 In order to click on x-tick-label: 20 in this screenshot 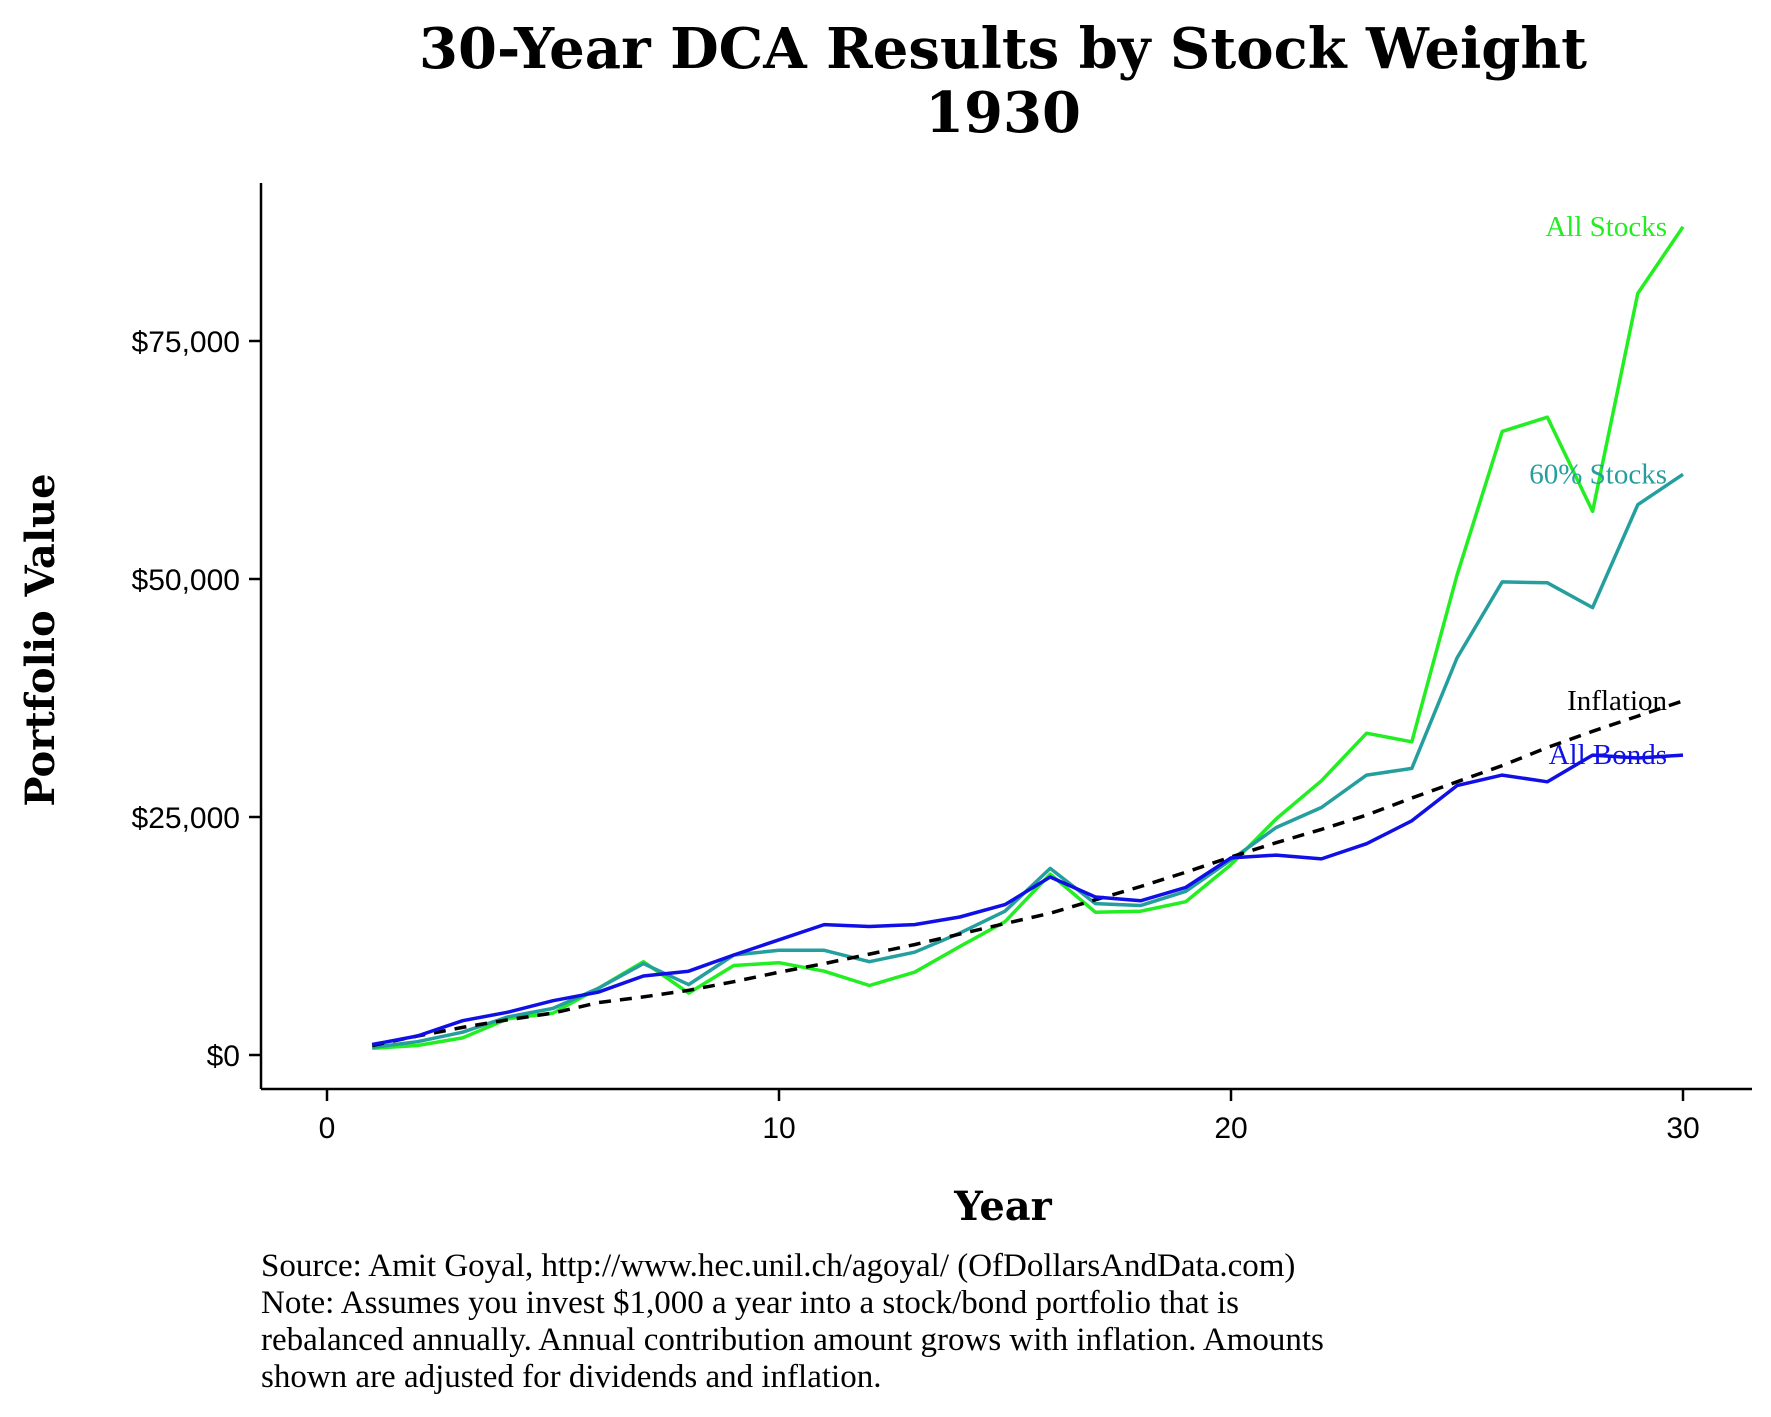, I will do `click(1230, 1128)`.